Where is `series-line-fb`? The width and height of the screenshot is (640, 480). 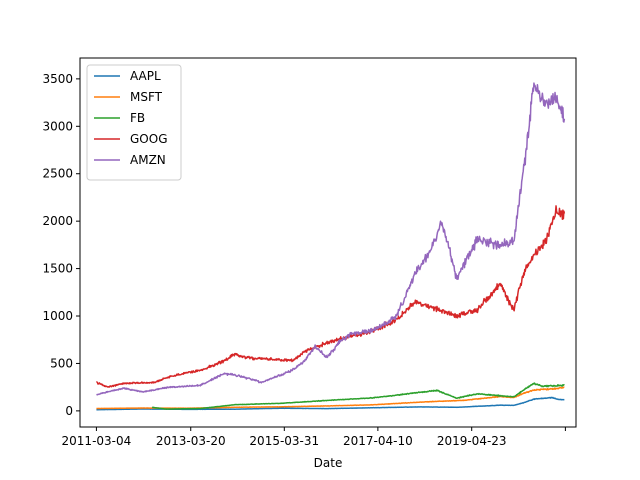
series-line-fb is located at coordinates (358, 396).